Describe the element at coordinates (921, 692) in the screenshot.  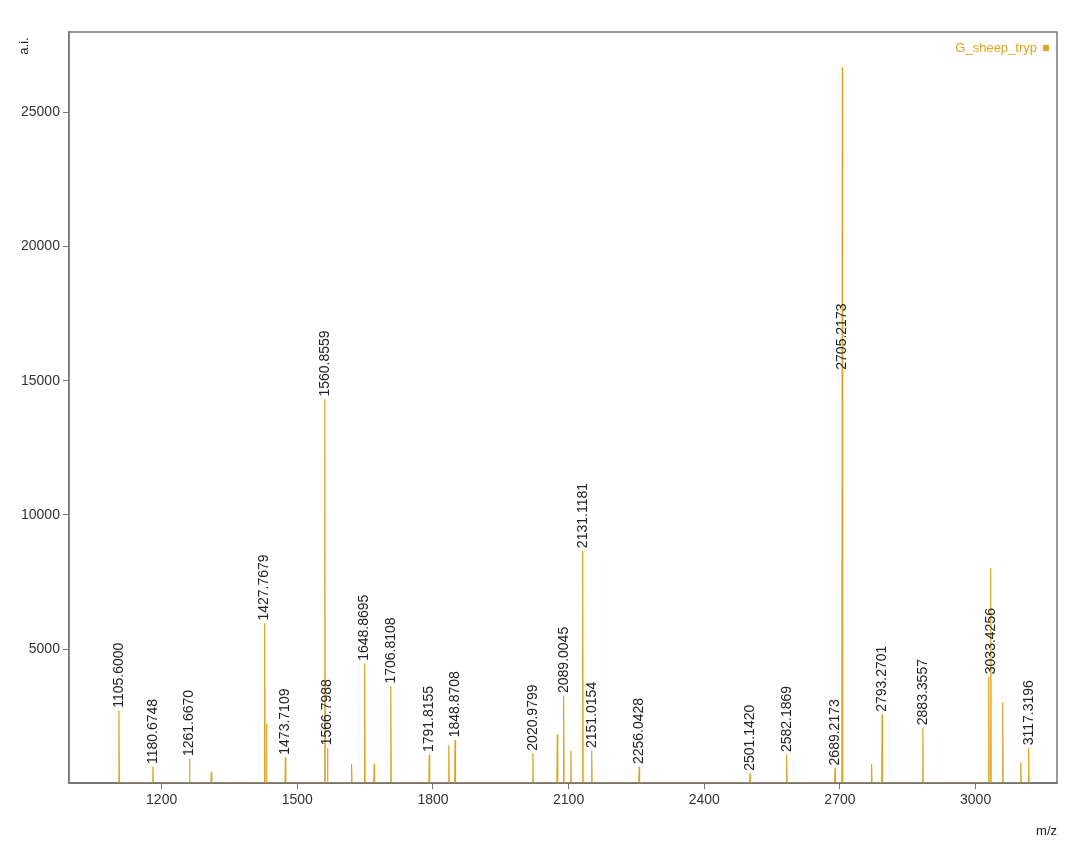
I see `annotation: 2883.3557` at that location.